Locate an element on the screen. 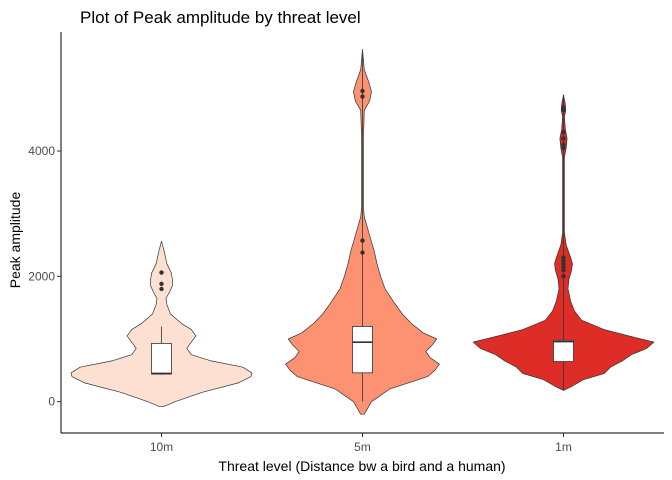 The width and height of the screenshot is (672, 480). y-tick-label: 4000 is located at coordinates (41, 151).